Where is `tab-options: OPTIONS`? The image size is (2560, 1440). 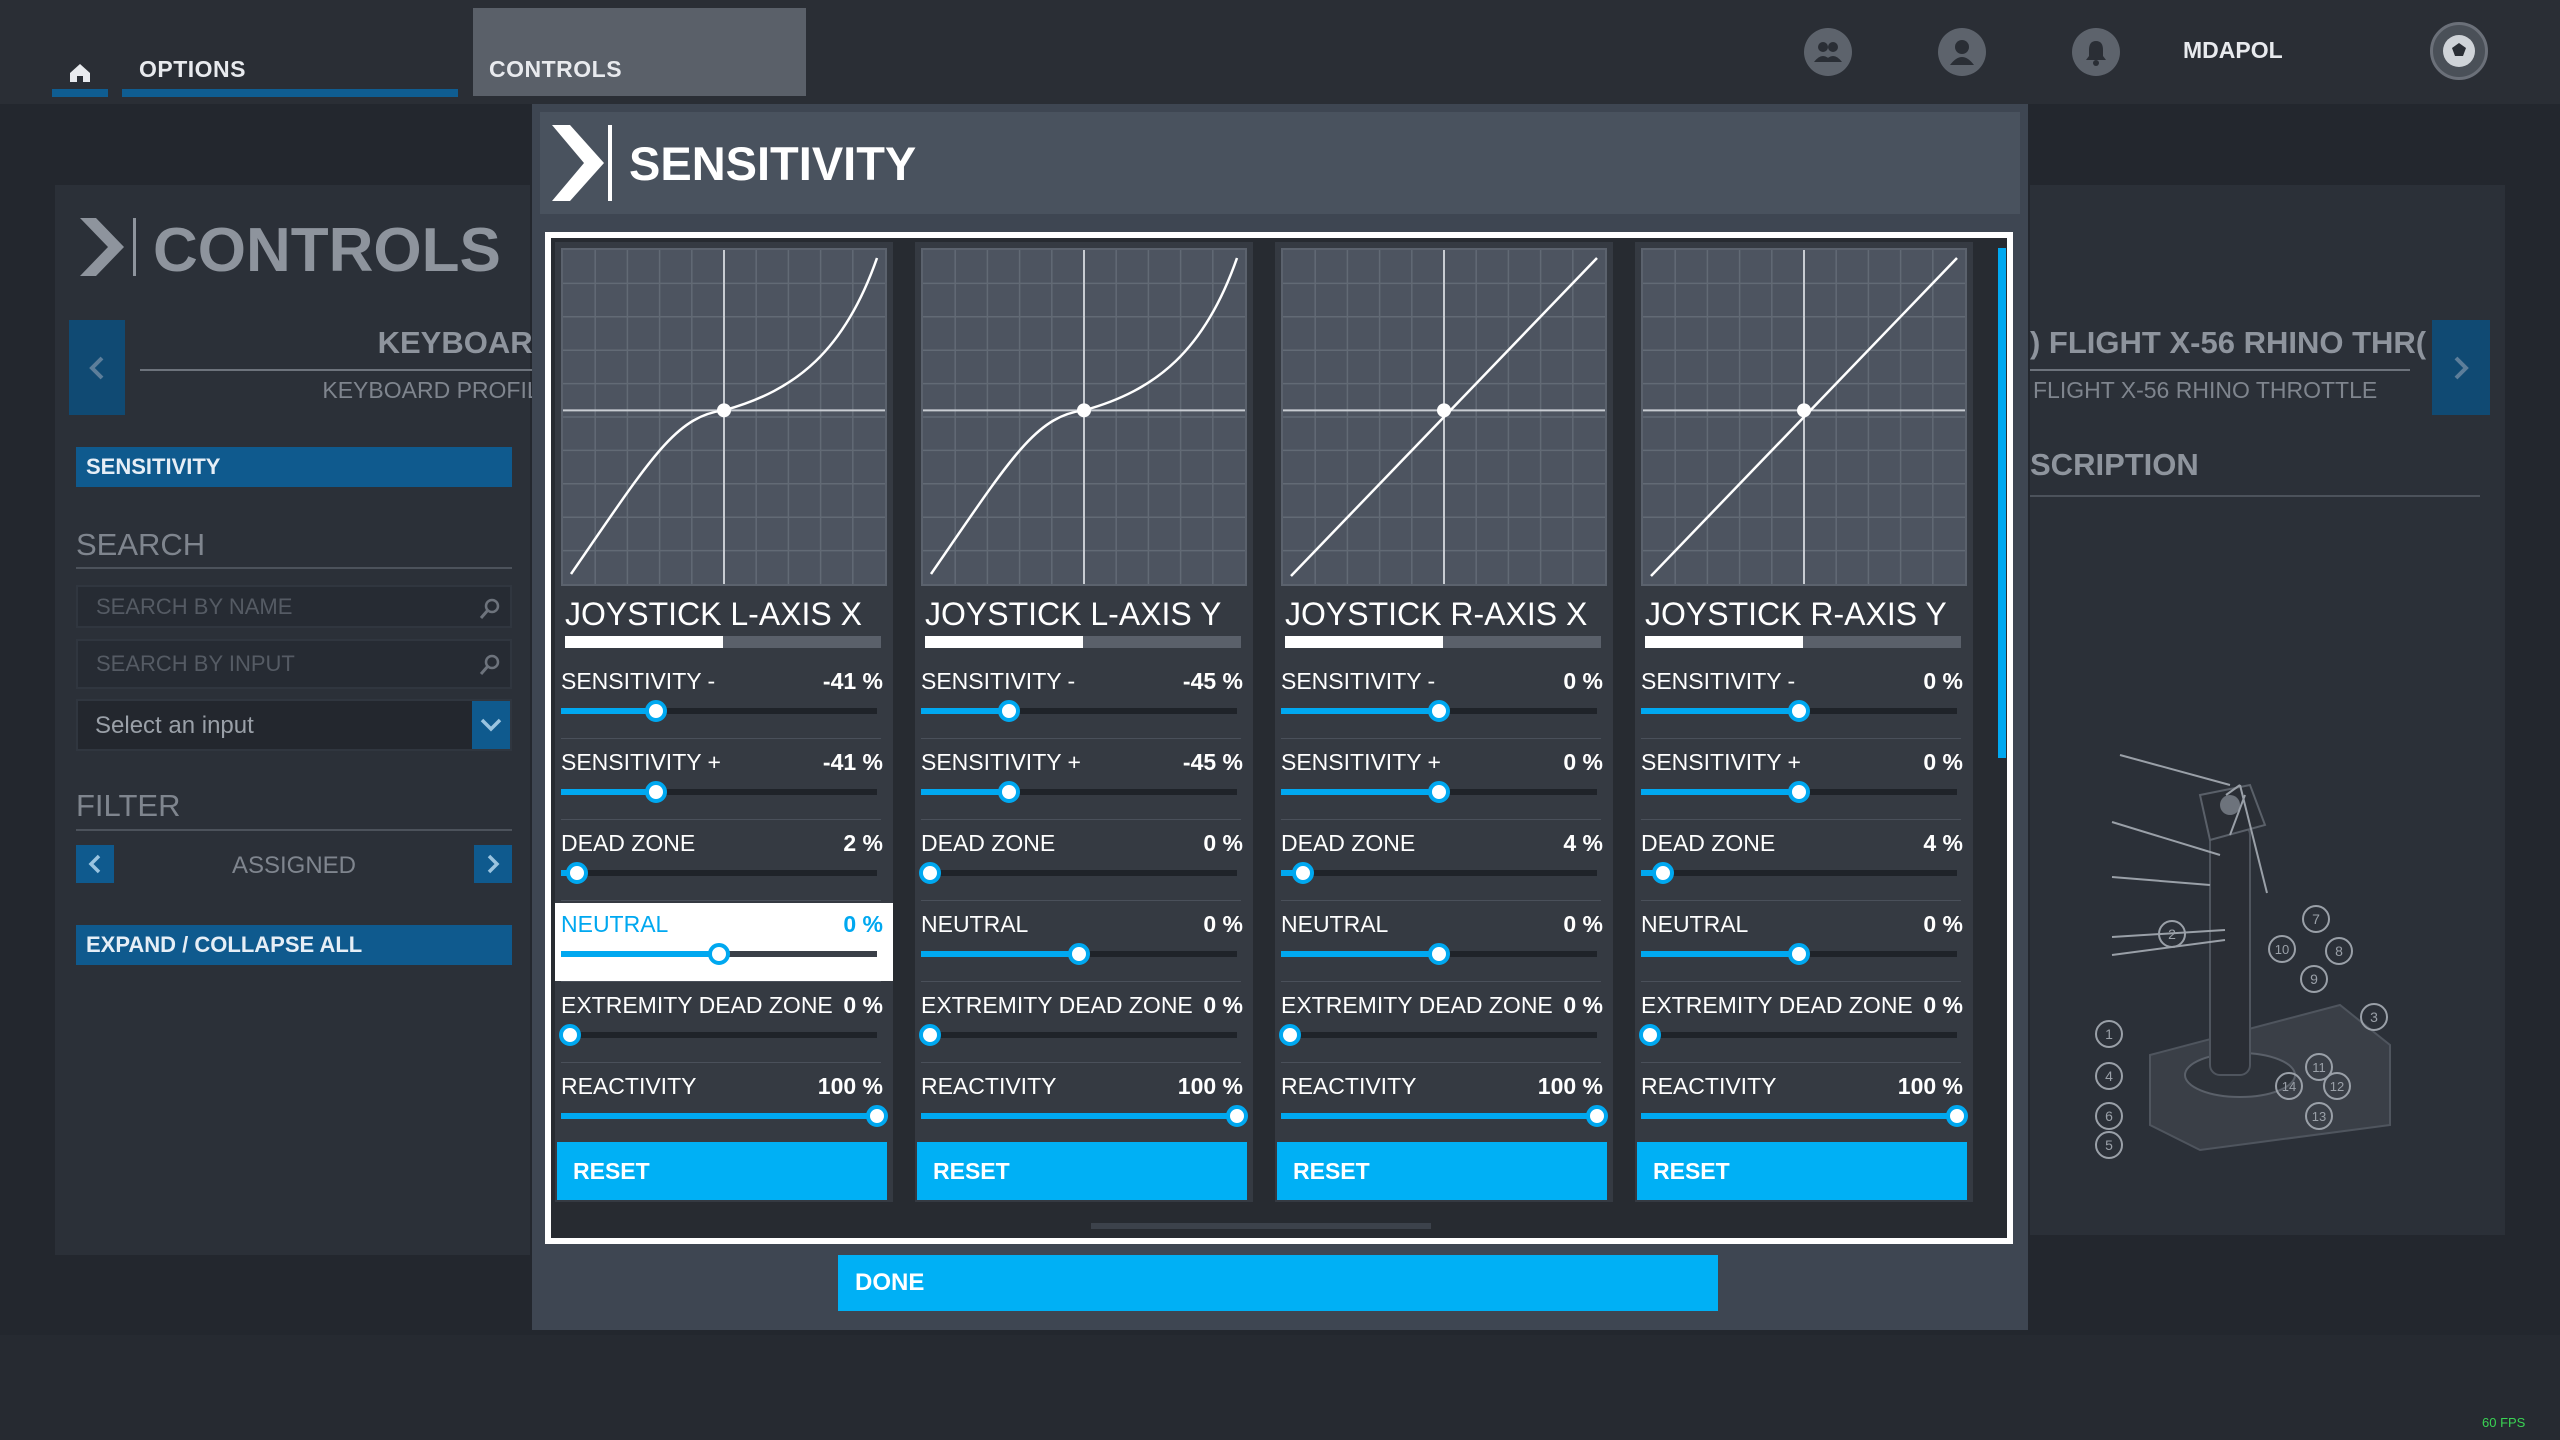
tab-options: OPTIONS is located at coordinates (290, 74).